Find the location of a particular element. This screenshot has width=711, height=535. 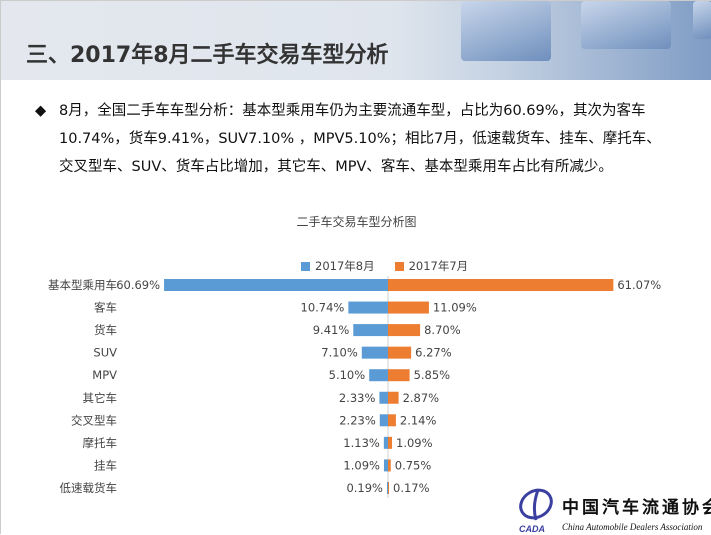

data-label-aug: 5.10% is located at coordinates (347, 375).